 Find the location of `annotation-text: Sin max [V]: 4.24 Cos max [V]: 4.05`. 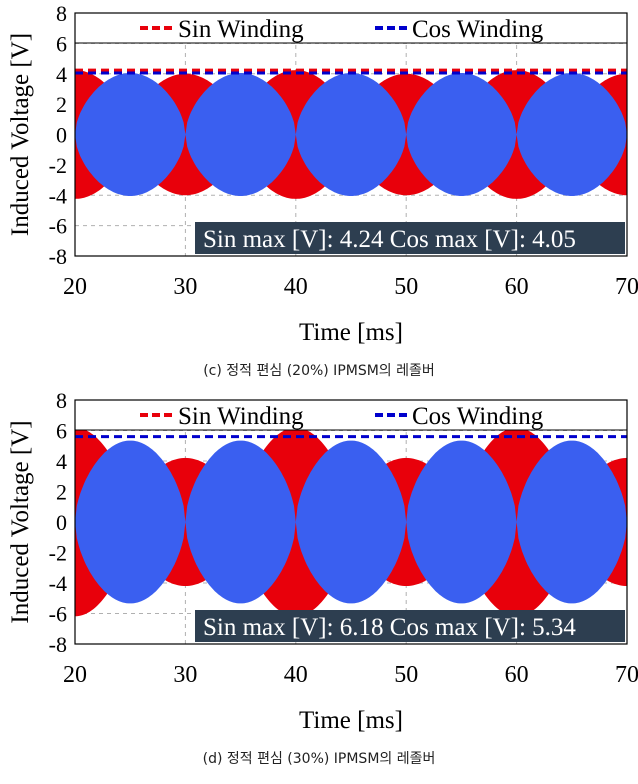

annotation-text: Sin max [V]: 4.24 Cos max [V]: 4.05 is located at coordinates (389, 239).